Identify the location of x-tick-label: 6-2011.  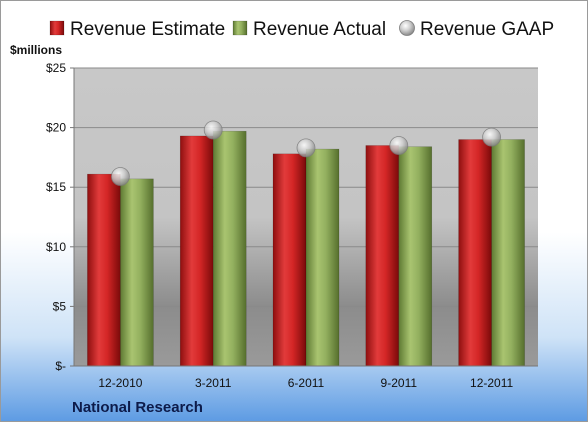
(306, 383).